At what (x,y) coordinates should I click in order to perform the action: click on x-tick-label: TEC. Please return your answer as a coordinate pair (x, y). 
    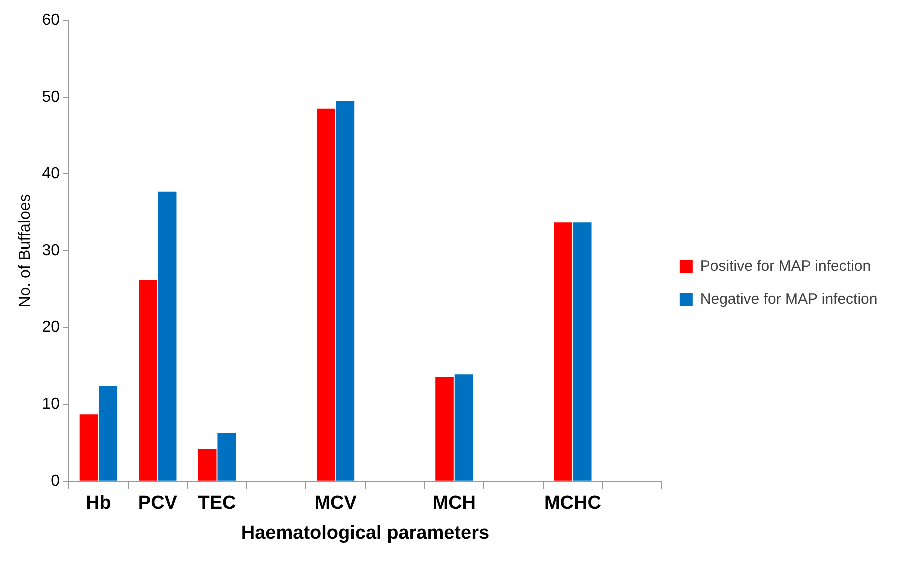
    Looking at the image, I should click on (217, 503).